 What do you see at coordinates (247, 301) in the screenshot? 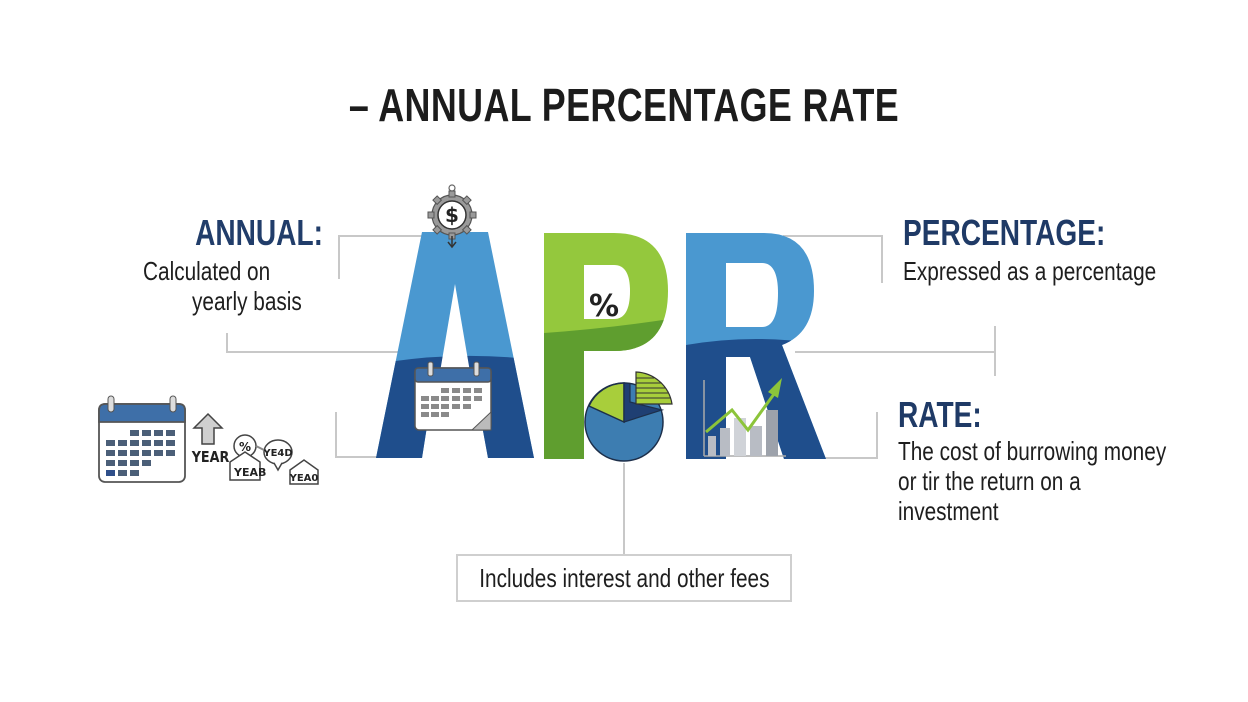
I see `annual-description-line-2: yearly basis` at bounding box center [247, 301].